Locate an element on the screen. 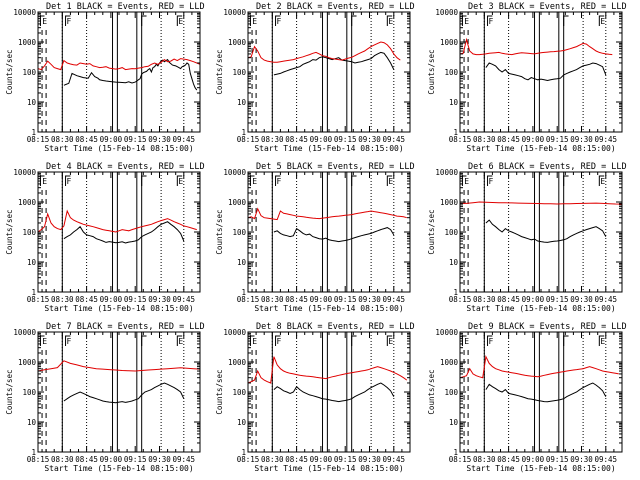  panel-title-det: Det 1 is located at coordinates (61, 7).